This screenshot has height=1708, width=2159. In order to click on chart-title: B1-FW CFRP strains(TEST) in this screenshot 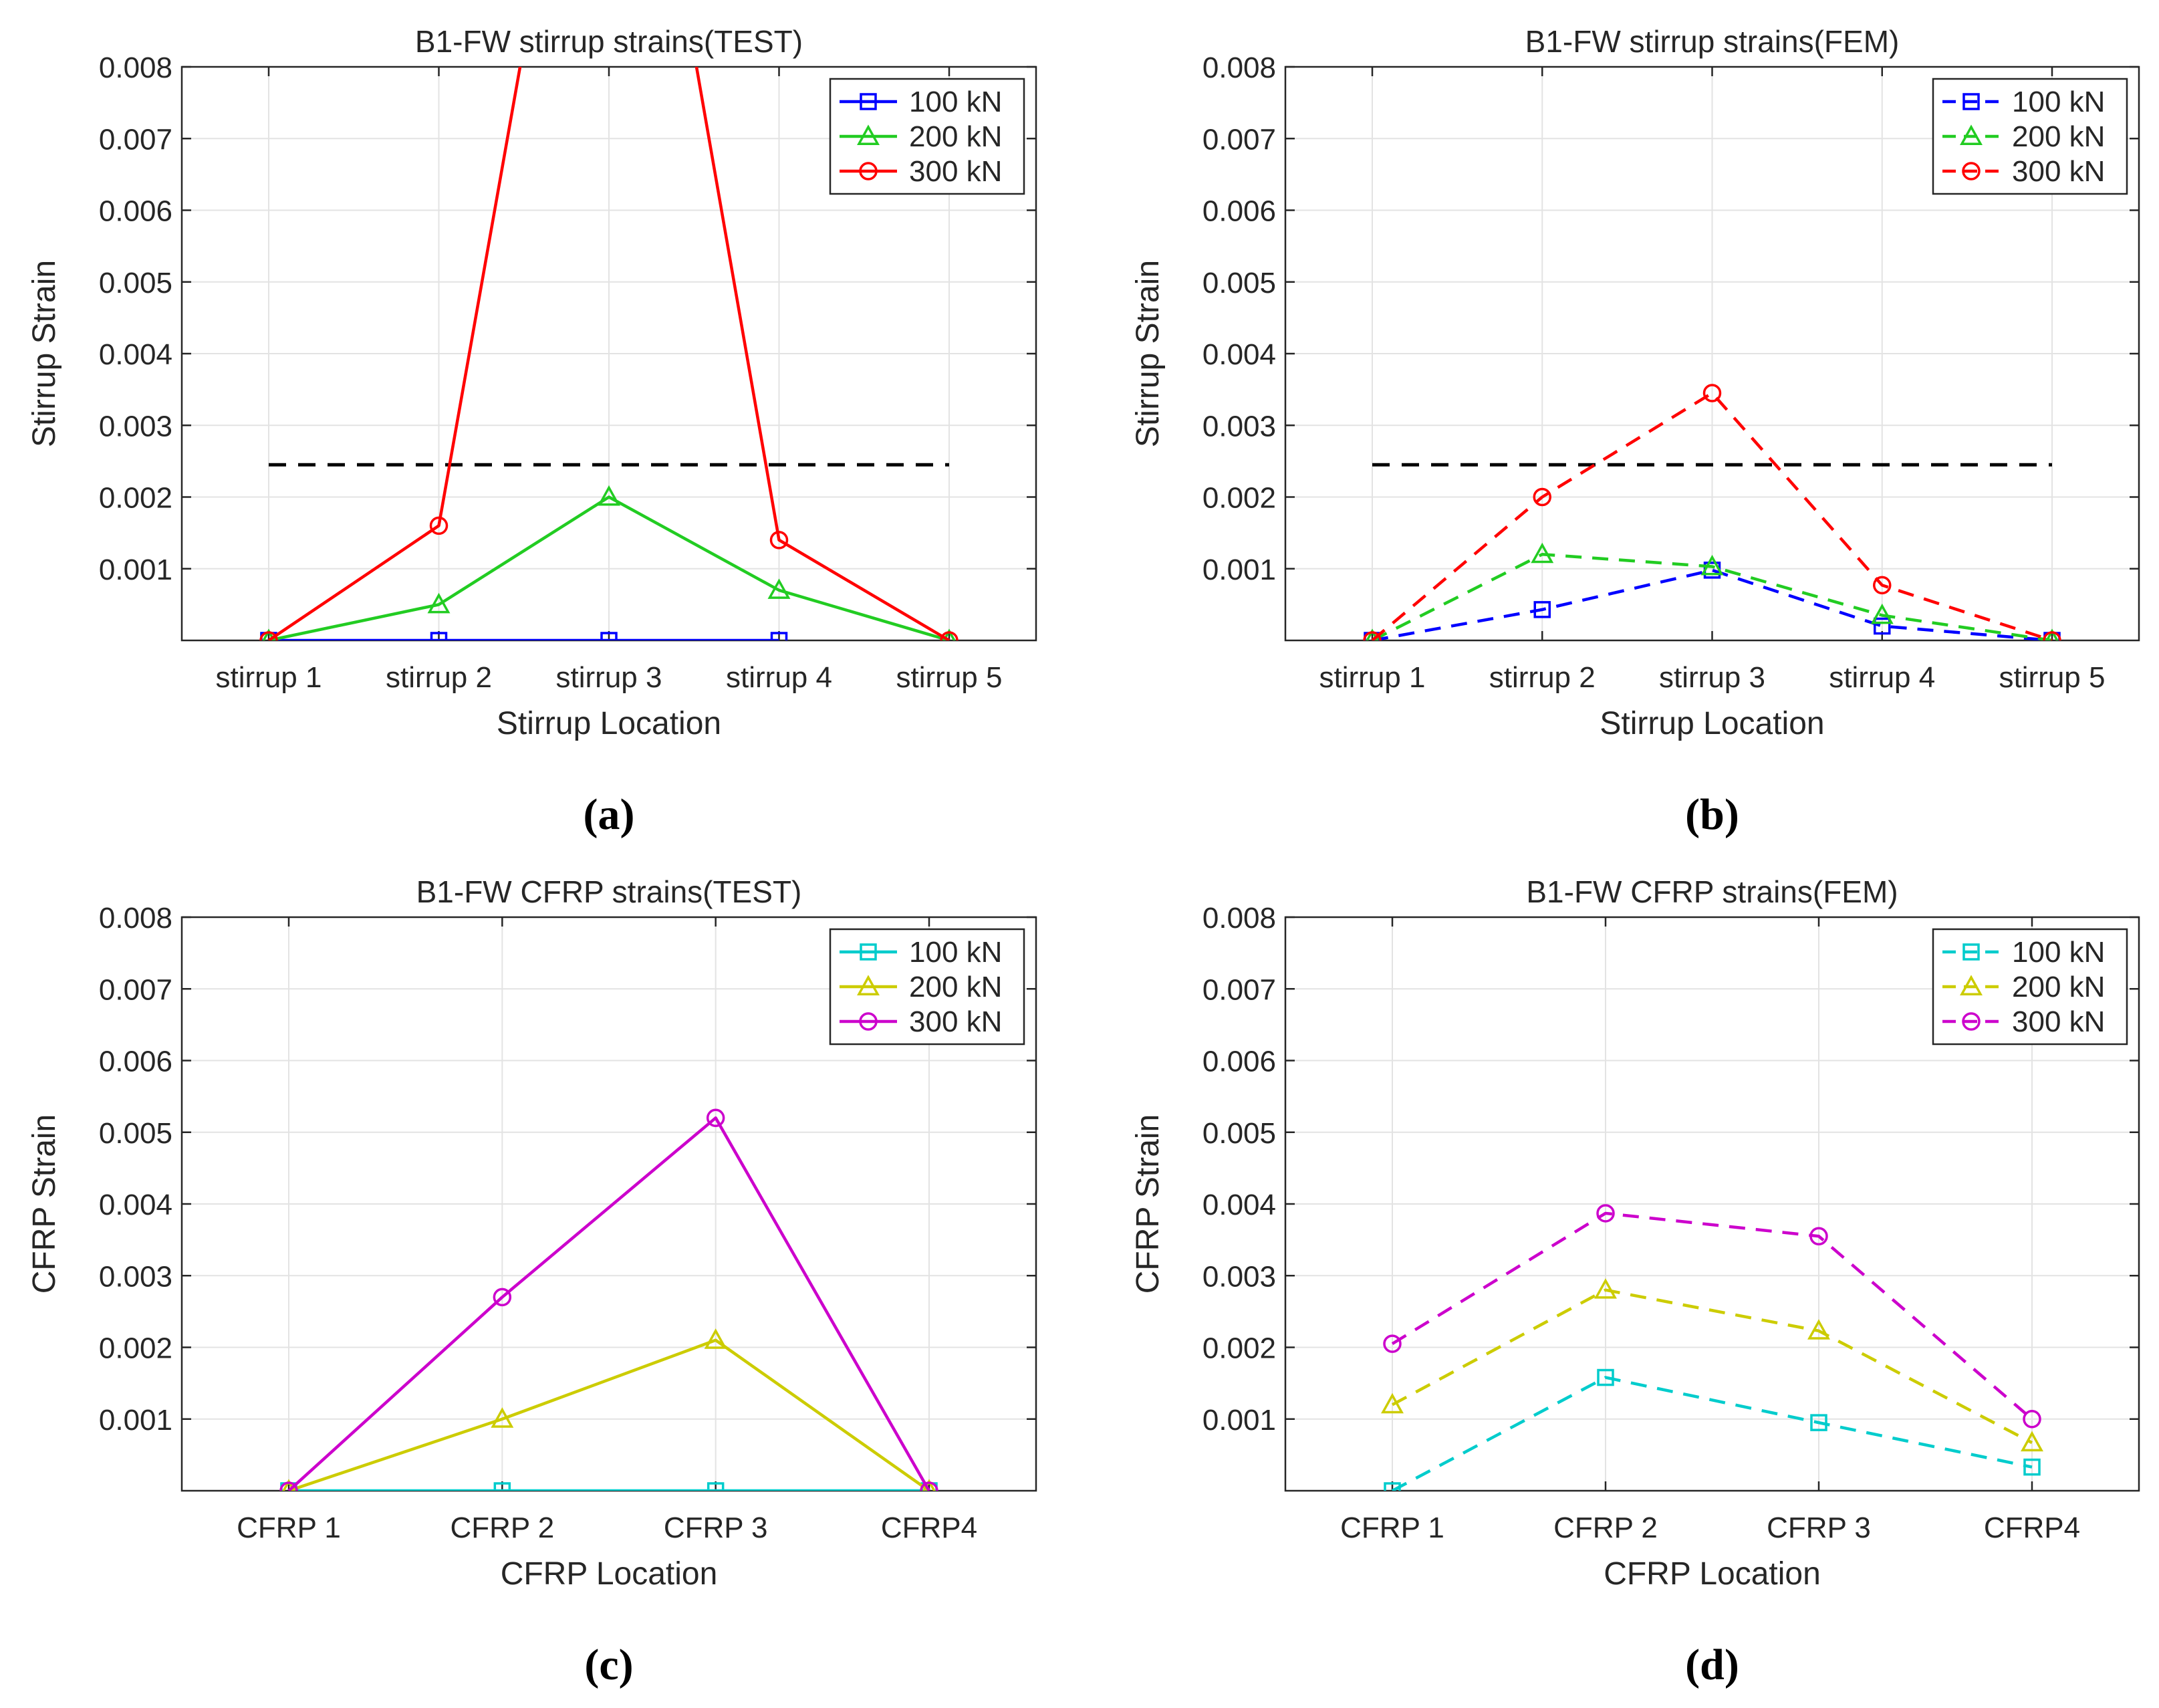, I will do `click(609, 892)`.